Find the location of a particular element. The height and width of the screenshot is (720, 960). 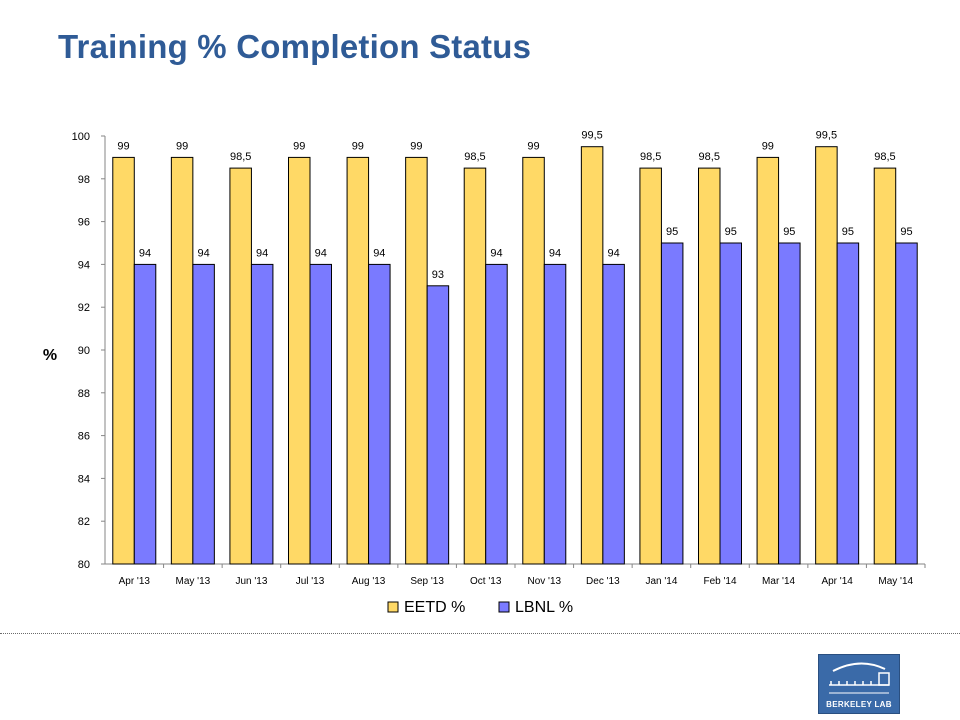

data-label-lbnl: 93 is located at coordinates (438, 275).